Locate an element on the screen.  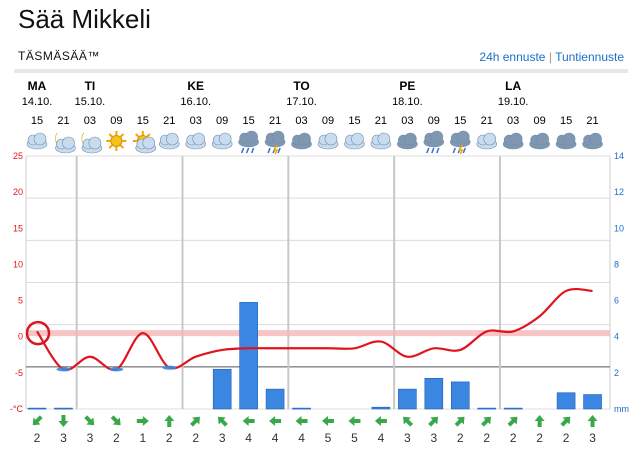
right-axis-tick: 4 is located at coordinates (616, 337).